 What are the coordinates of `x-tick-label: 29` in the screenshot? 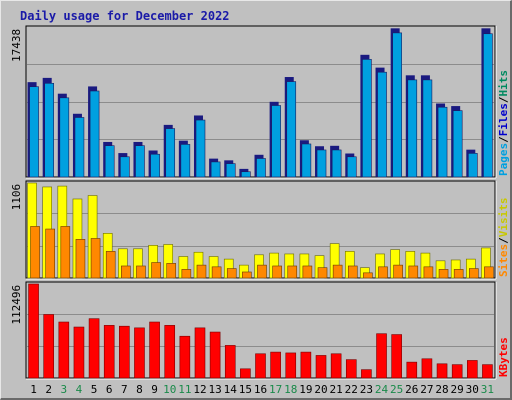 It's located at (457, 389).